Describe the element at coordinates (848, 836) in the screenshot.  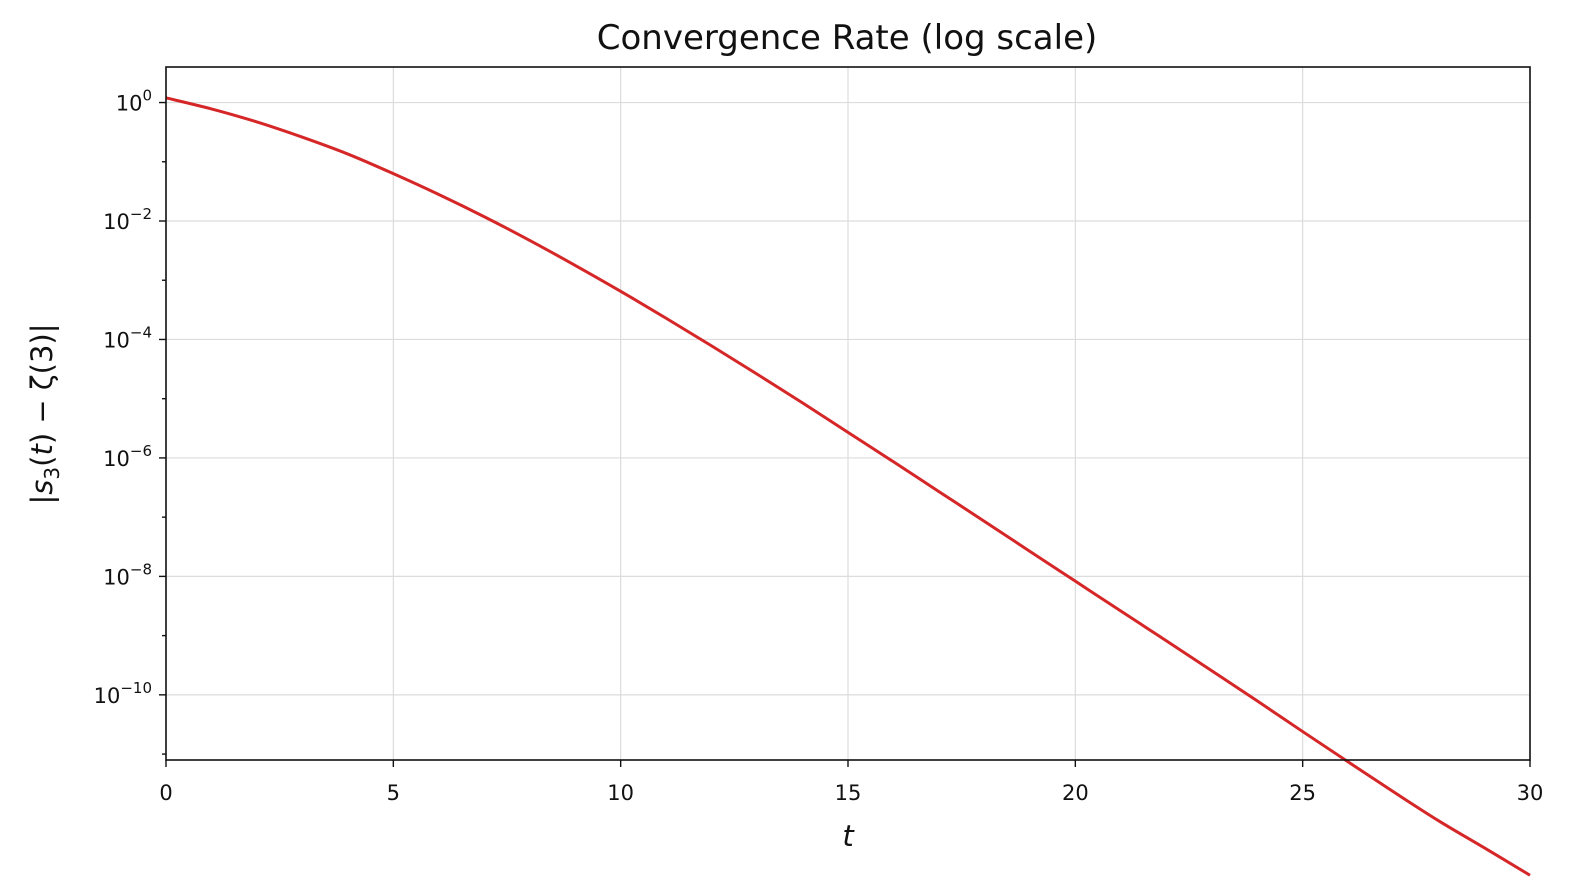
I see `x-axis-label: t` at that location.